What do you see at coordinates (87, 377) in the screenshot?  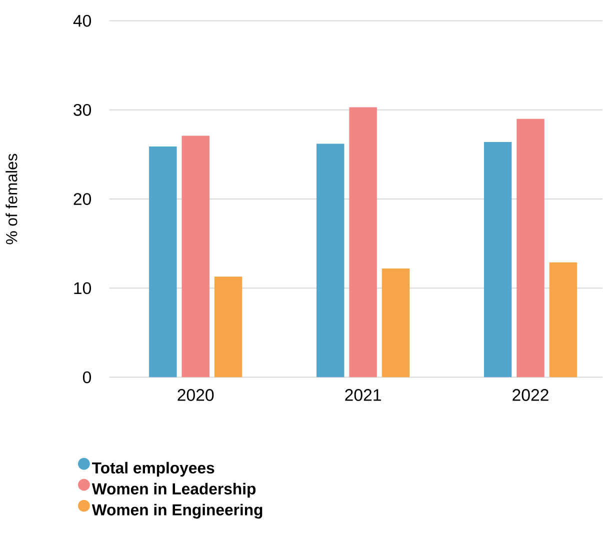 I see `y-tick-label: 0` at bounding box center [87, 377].